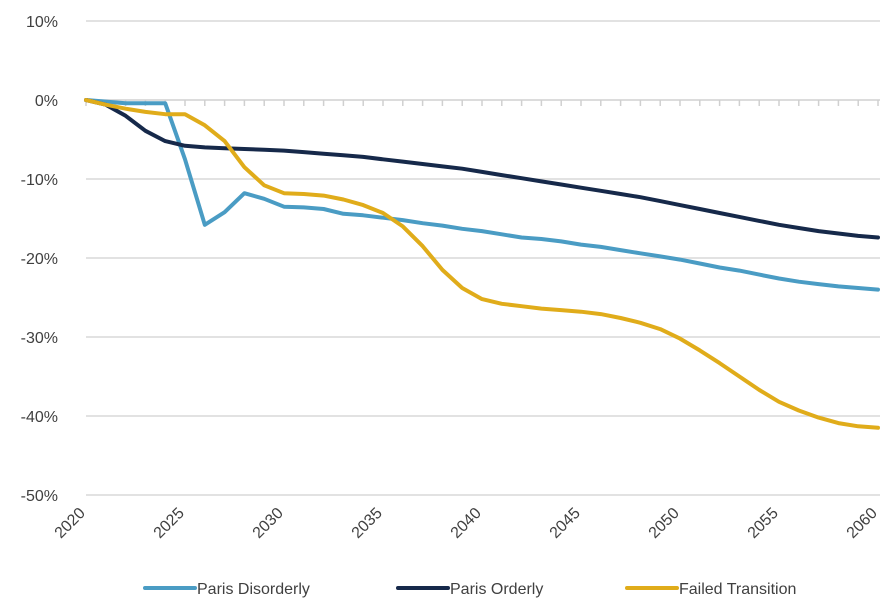 This screenshot has width=880, height=600. I want to click on x-tick-label: 2040, so click(466, 523).